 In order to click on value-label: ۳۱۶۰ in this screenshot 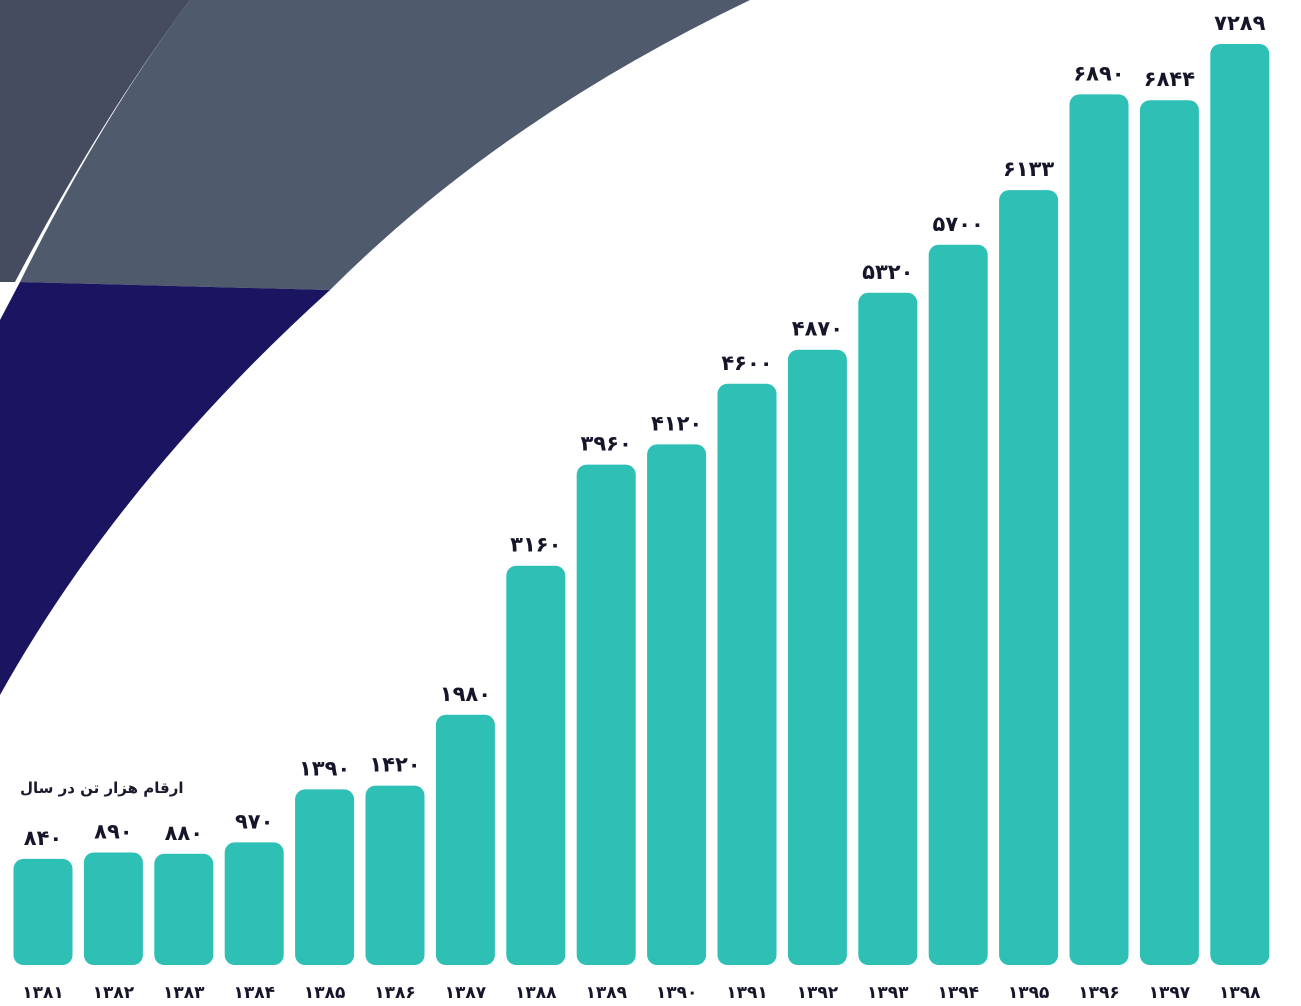, I will do `click(535, 545)`.